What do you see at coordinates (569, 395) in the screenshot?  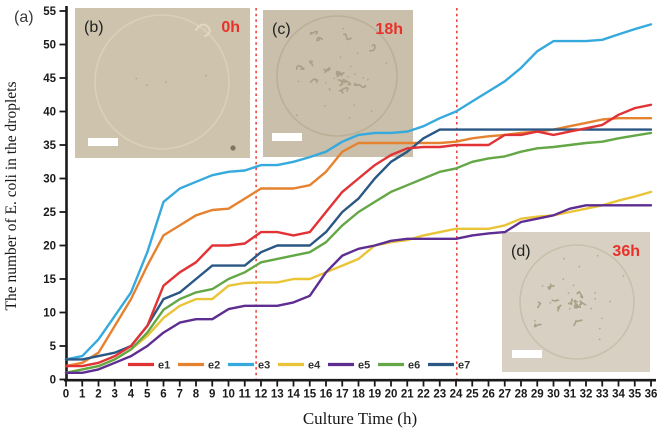 I see `x-tick-label: 31` at bounding box center [569, 395].